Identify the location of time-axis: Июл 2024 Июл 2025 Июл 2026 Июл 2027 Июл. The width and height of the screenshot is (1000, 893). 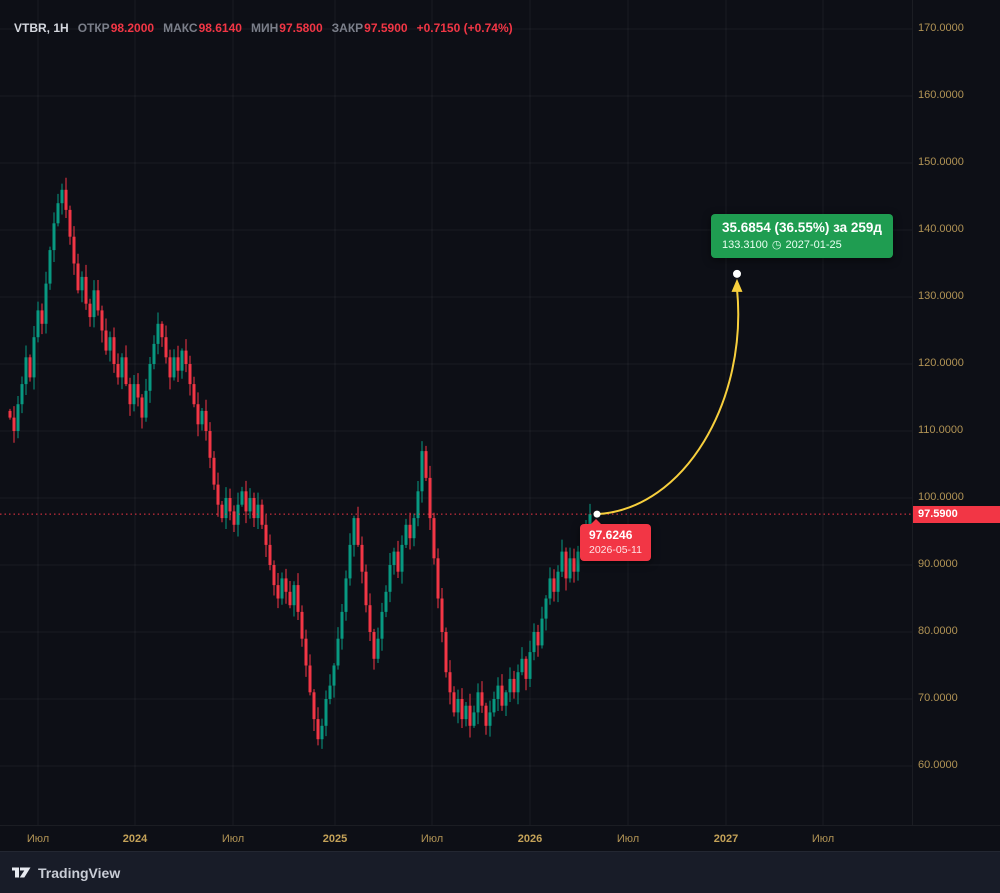
(500, 838).